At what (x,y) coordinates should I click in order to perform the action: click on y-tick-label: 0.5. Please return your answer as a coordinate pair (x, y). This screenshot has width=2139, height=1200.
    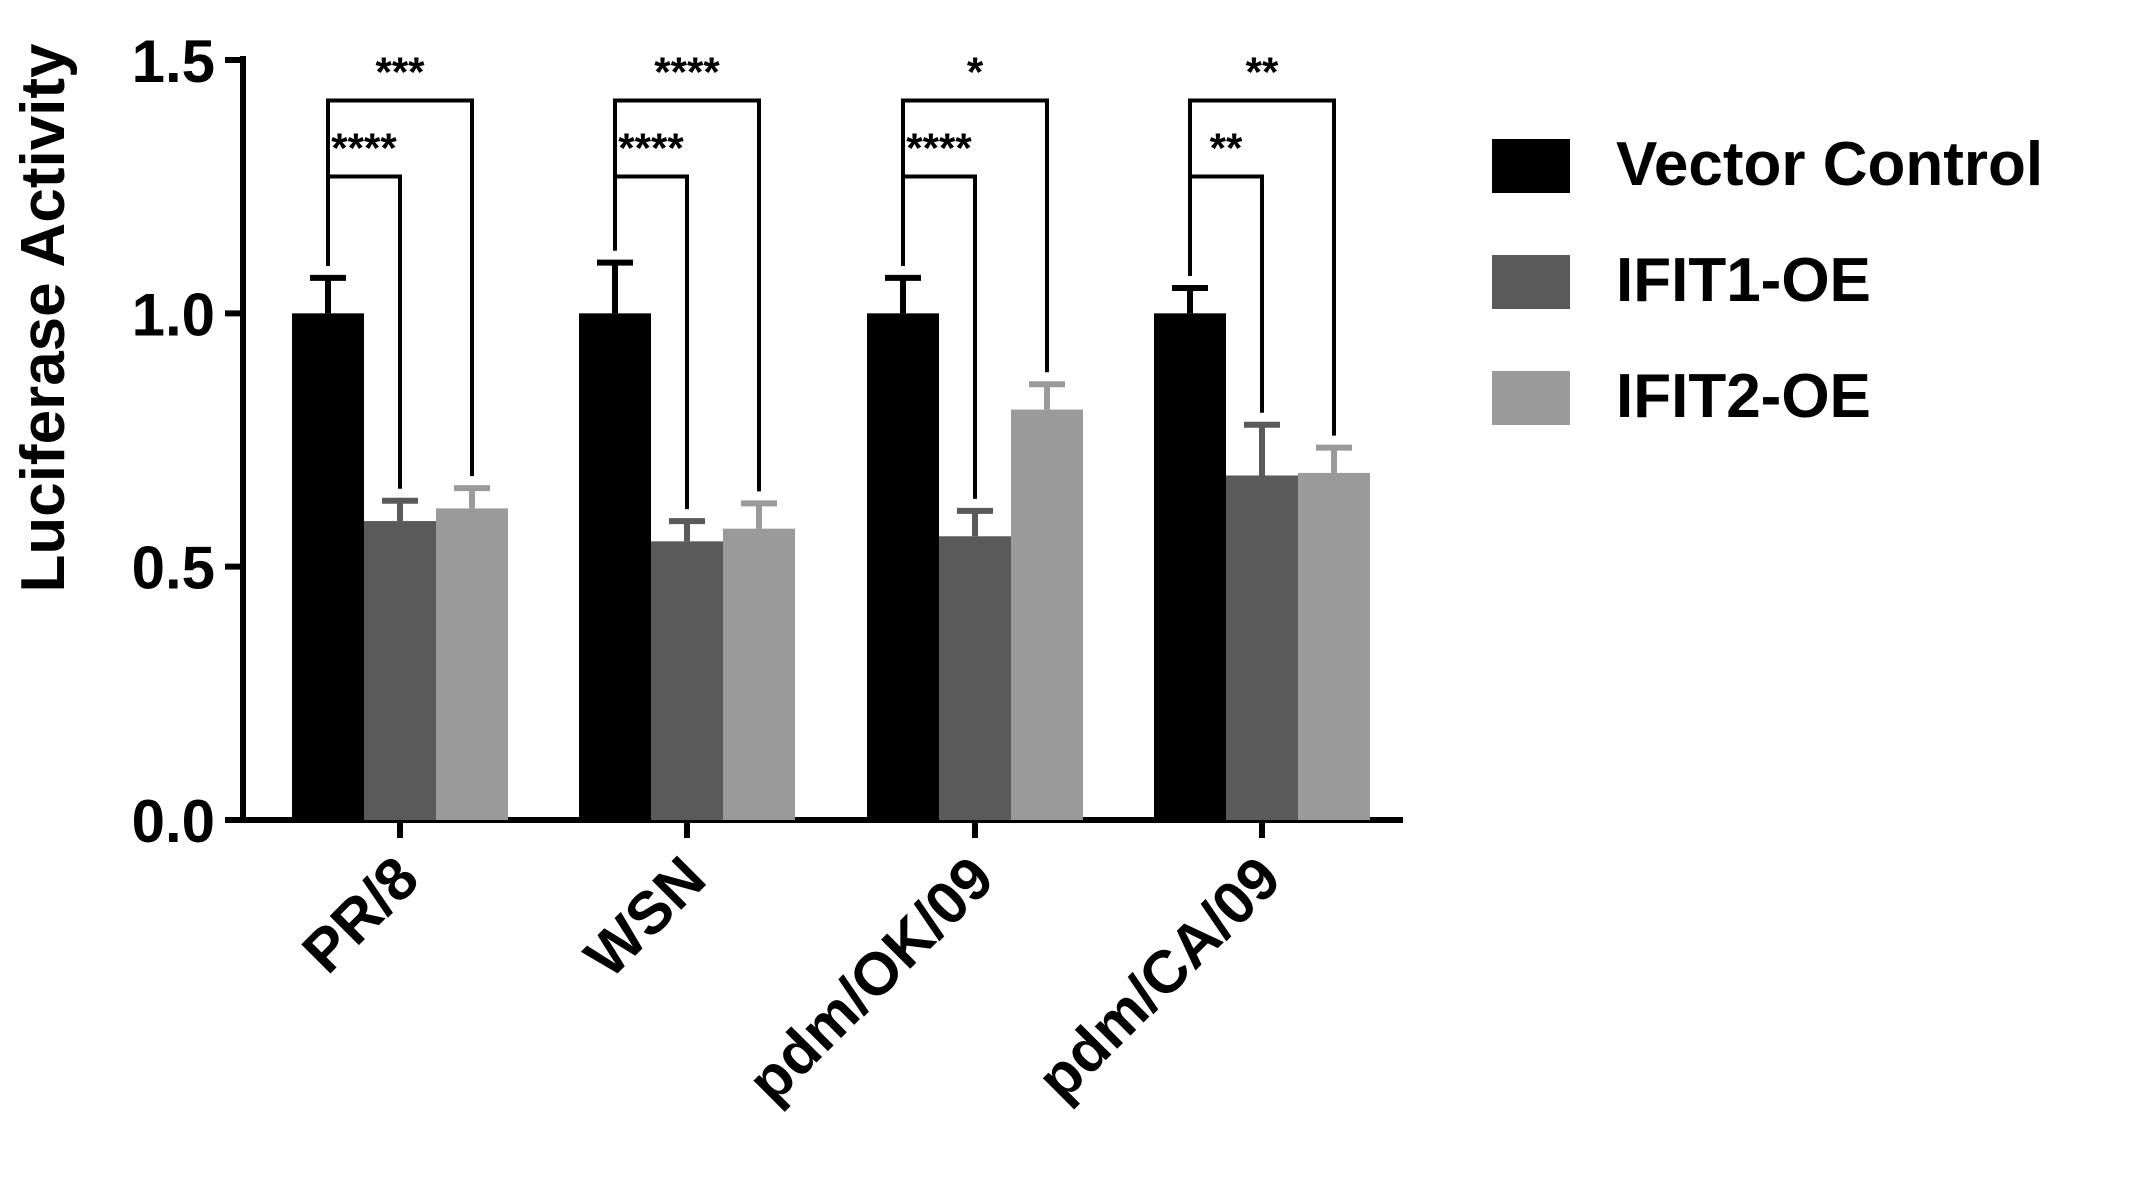
    Looking at the image, I should click on (173, 568).